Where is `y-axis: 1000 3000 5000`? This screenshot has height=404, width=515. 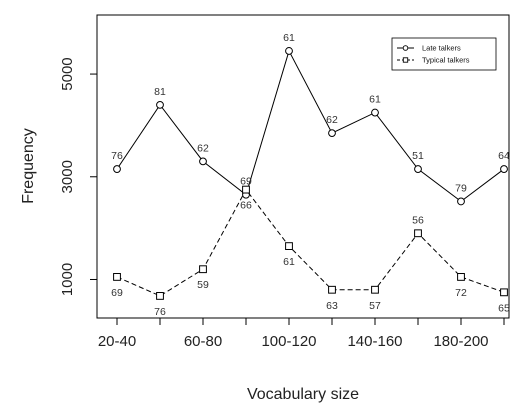
y-axis: 1000 3000 5000 is located at coordinates (78, 176).